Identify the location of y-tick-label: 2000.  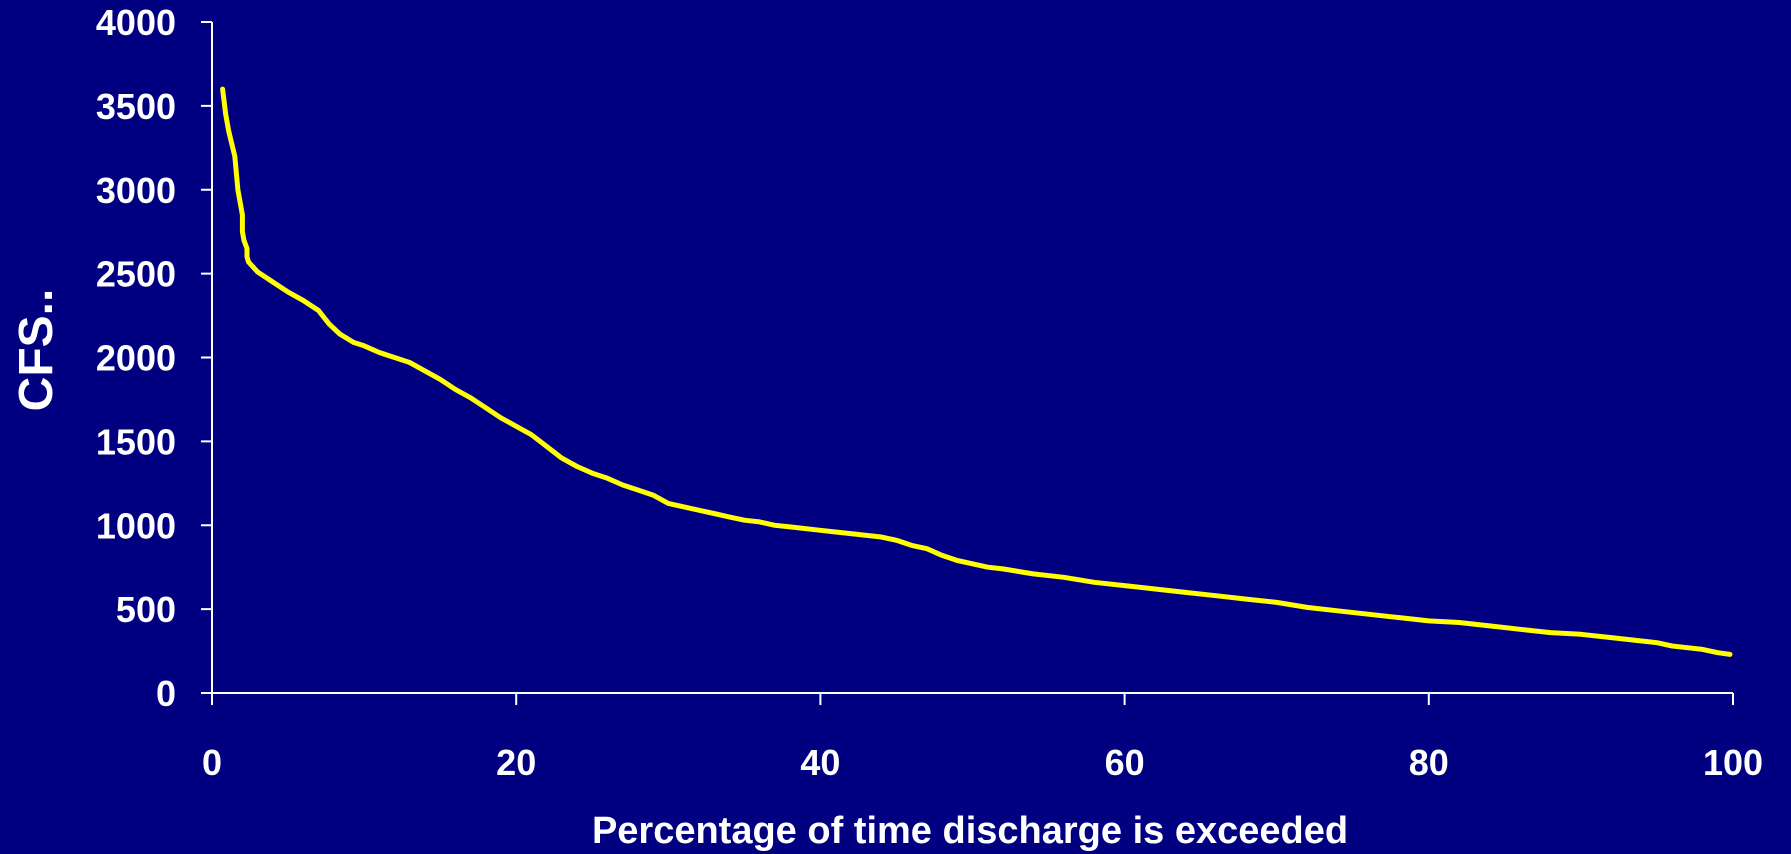
(136, 358).